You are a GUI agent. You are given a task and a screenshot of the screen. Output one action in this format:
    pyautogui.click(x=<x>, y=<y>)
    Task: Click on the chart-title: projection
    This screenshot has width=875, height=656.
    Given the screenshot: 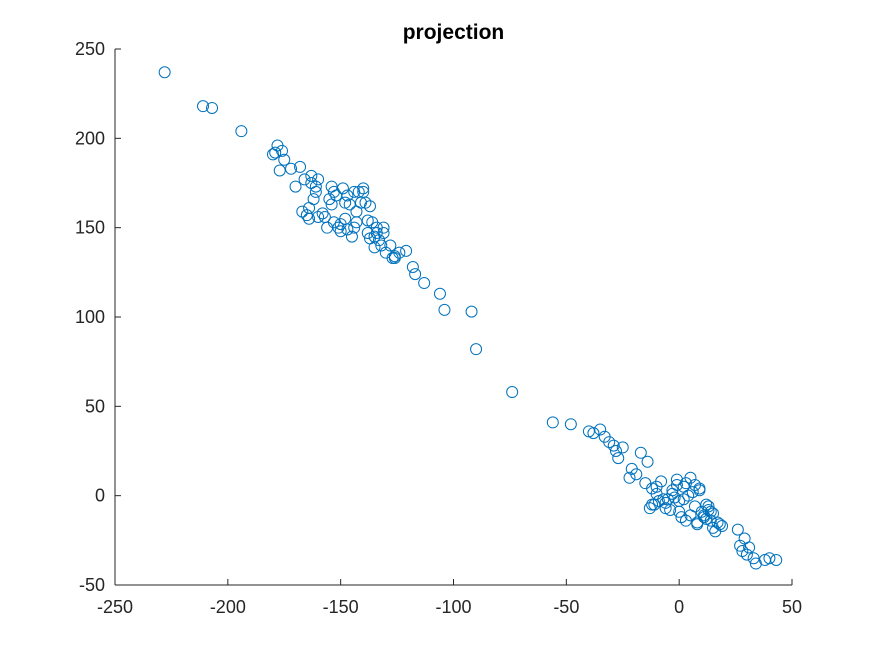 What is the action you would take?
    pyautogui.click(x=454, y=32)
    